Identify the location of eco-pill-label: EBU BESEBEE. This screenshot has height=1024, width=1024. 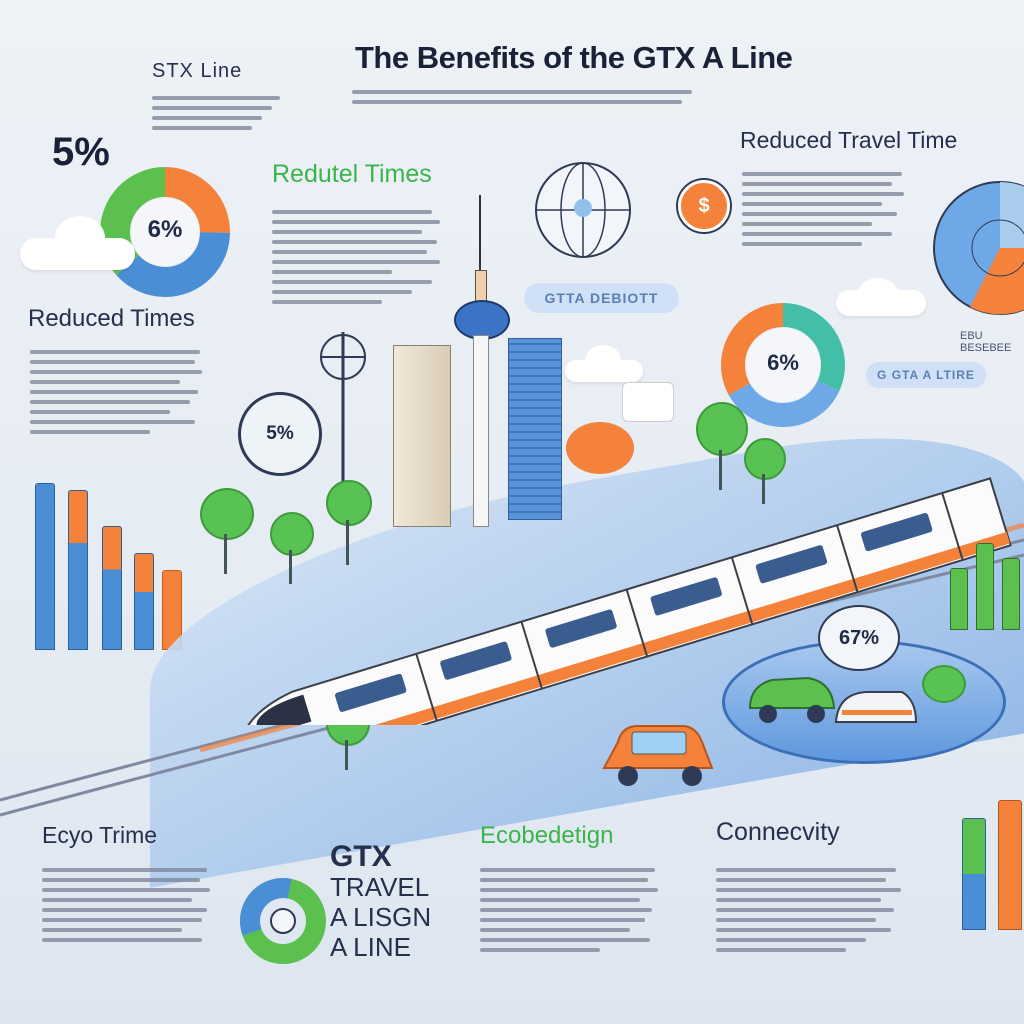
(986, 342).